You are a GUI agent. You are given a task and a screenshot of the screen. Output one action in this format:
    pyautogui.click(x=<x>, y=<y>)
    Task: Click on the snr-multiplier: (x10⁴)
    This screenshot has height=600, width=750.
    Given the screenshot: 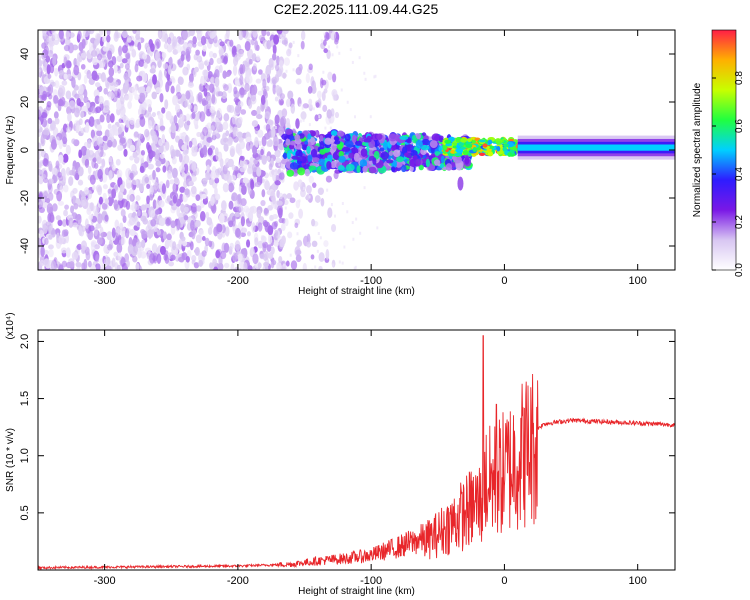 What is the action you would take?
    pyautogui.click(x=10, y=325)
    